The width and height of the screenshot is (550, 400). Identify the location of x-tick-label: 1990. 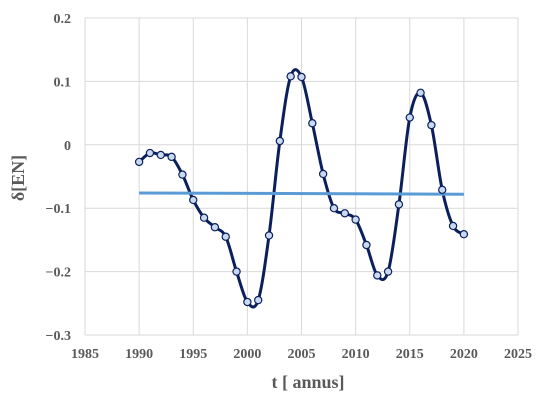
(139, 354).